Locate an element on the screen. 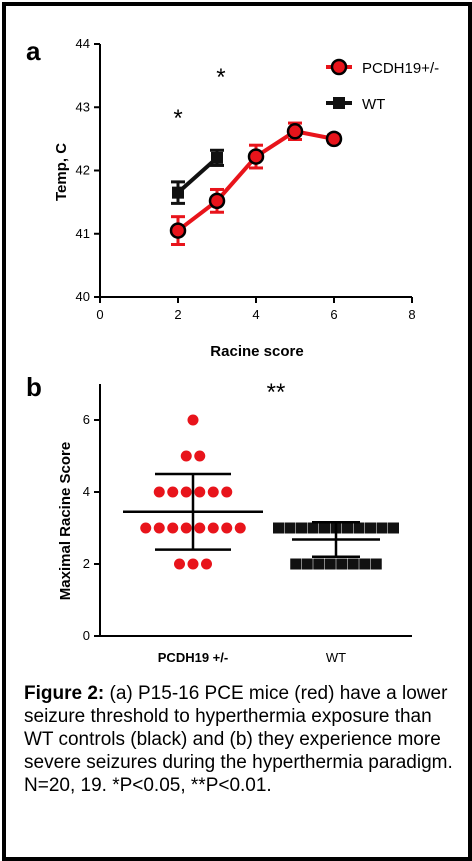 This screenshot has height=861, width=472. panel-b-ylabel: Maximal Racine Score is located at coordinates (65, 521).